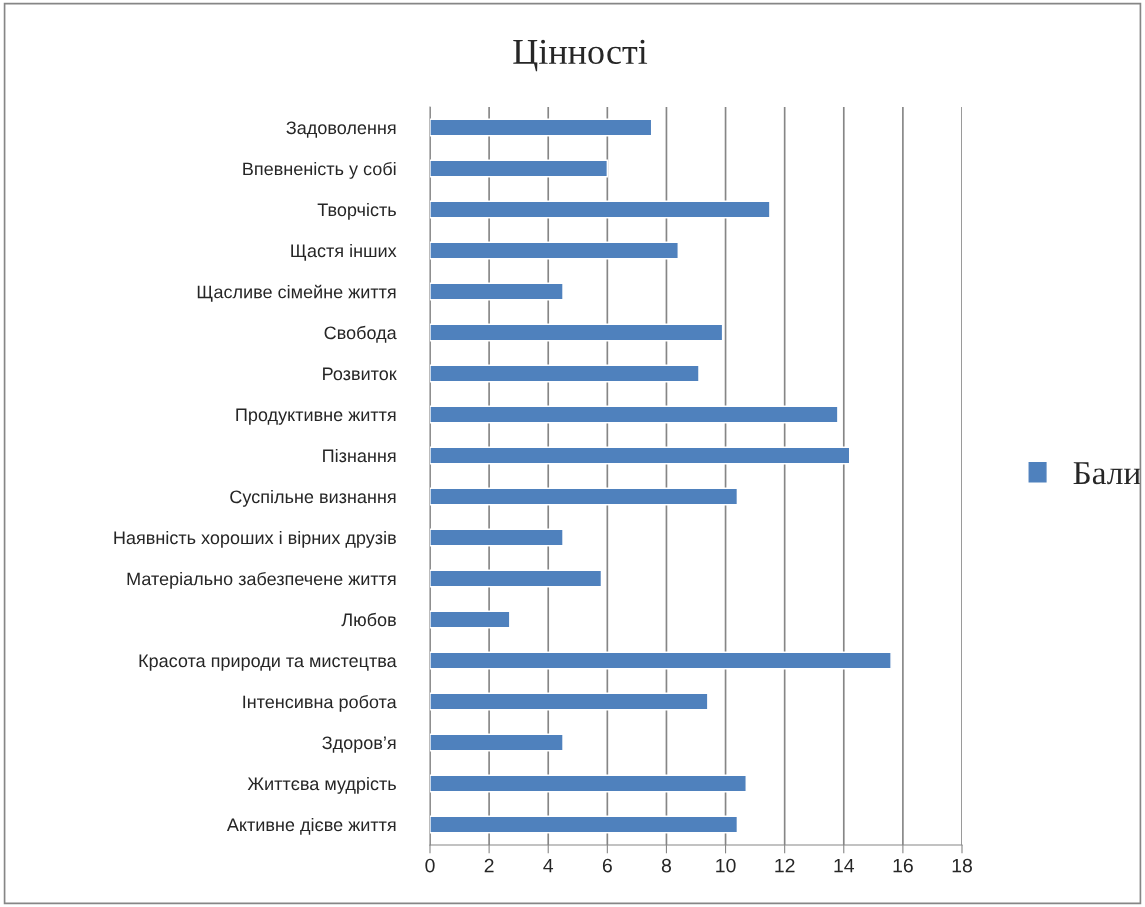 The width and height of the screenshot is (1145, 907). I want to click on x-tick-label: 6, so click(607, 865).